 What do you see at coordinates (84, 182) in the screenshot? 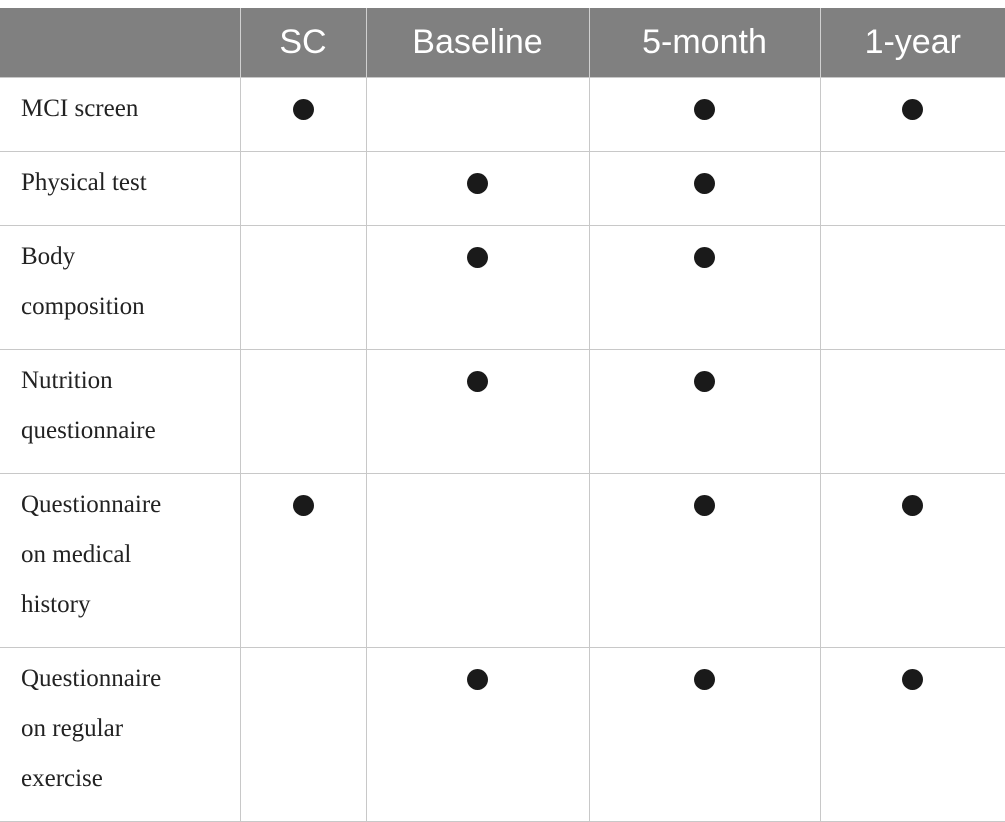
I see `row-label-line: Physical test` at bounding box center [84, 182].